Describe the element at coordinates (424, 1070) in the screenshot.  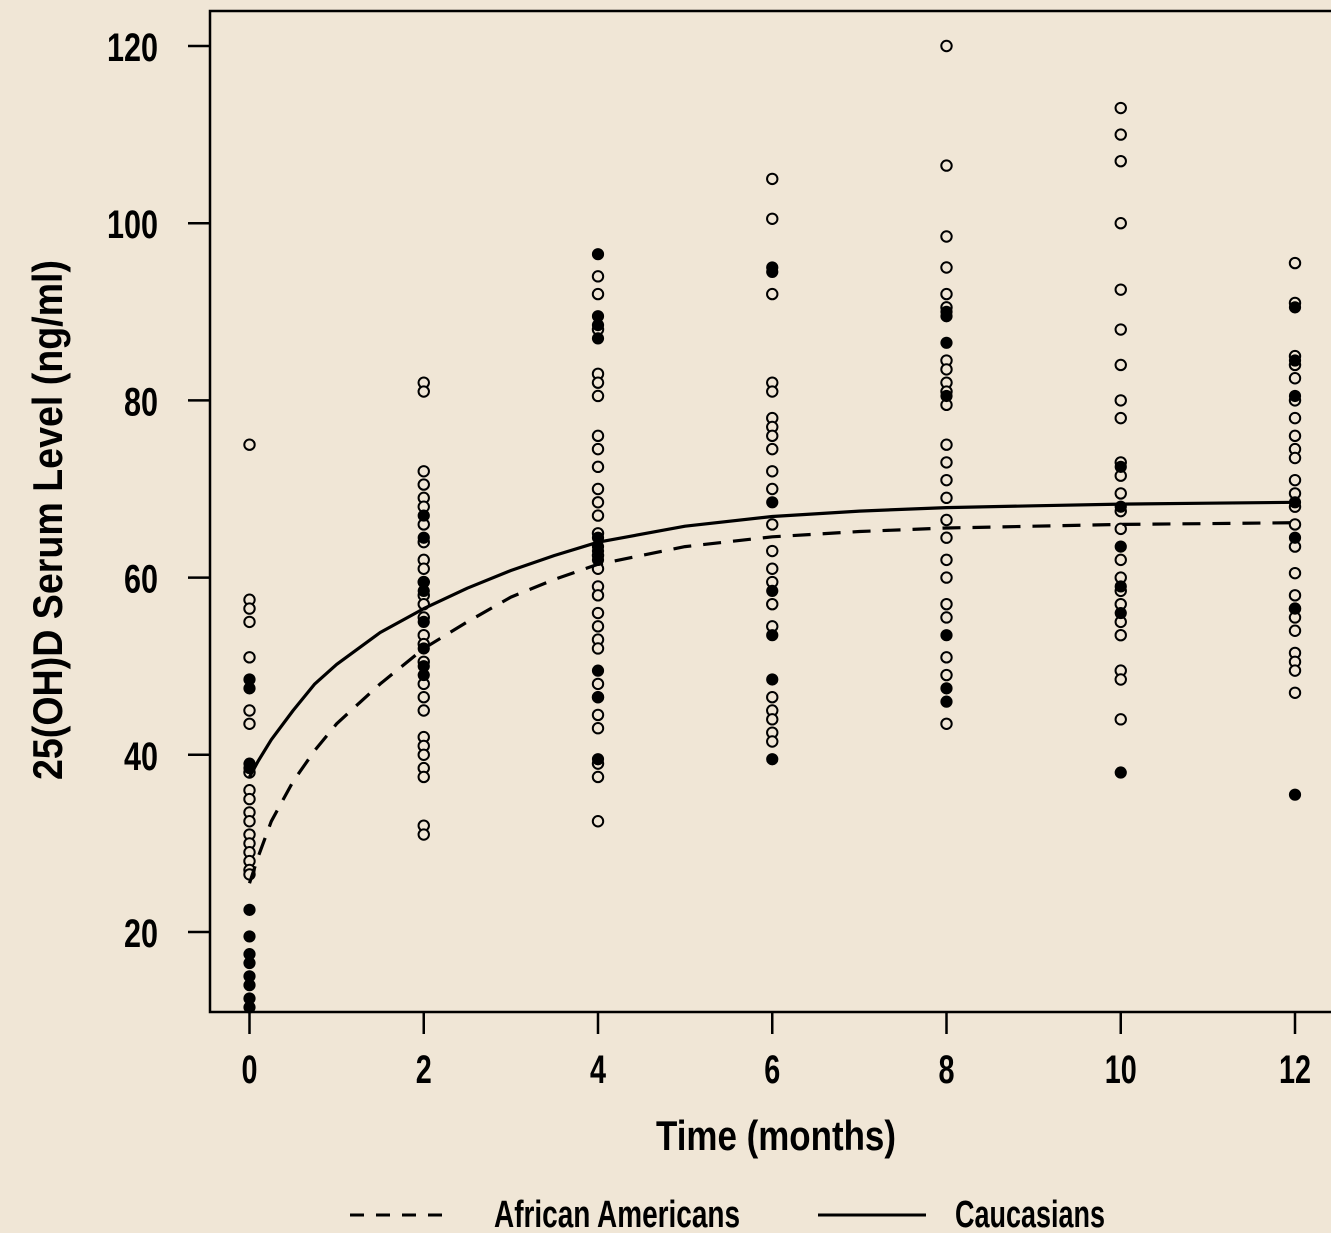
I see `x-tick-label-2: 2` at that location.